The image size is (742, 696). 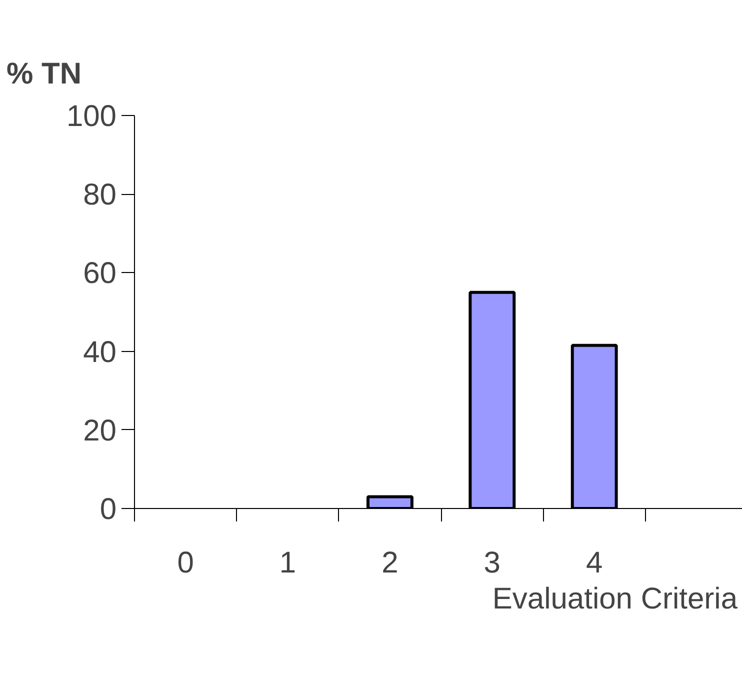 What do you see at coordinates (100, 431) in the screenshot?
I see `y-tick-label: 20` at bounding box center [100, 431].